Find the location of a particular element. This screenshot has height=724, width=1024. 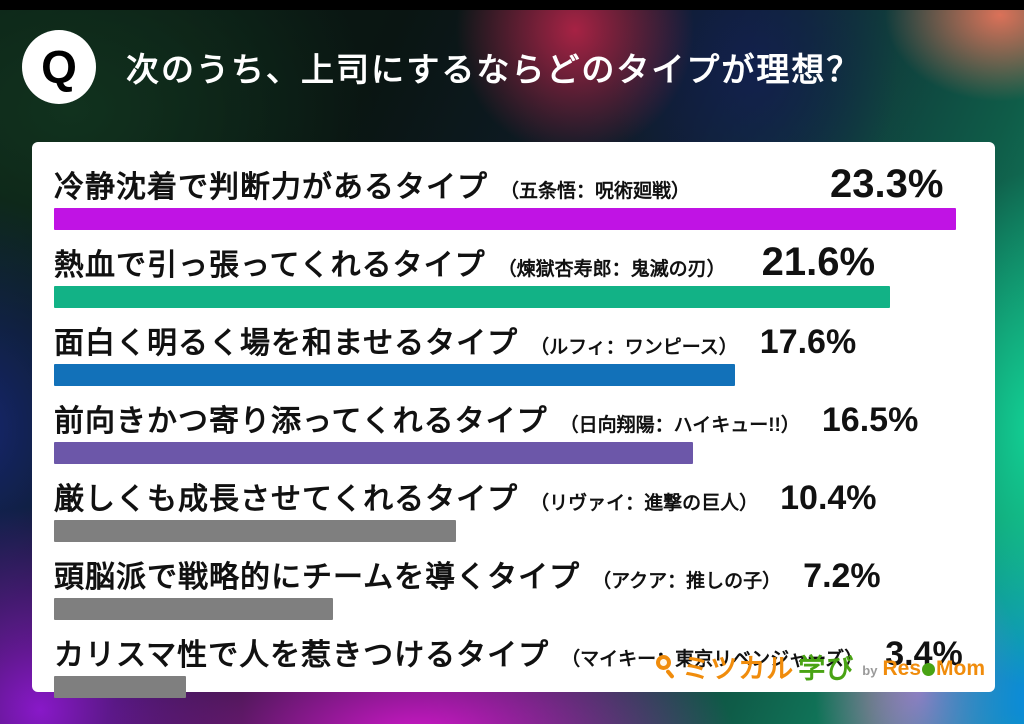

result-row-3-line: 面白く明るく場を和ませるタイプ （ルフィ：ワンピース） 17.6% is located at coordinates (513, 336).